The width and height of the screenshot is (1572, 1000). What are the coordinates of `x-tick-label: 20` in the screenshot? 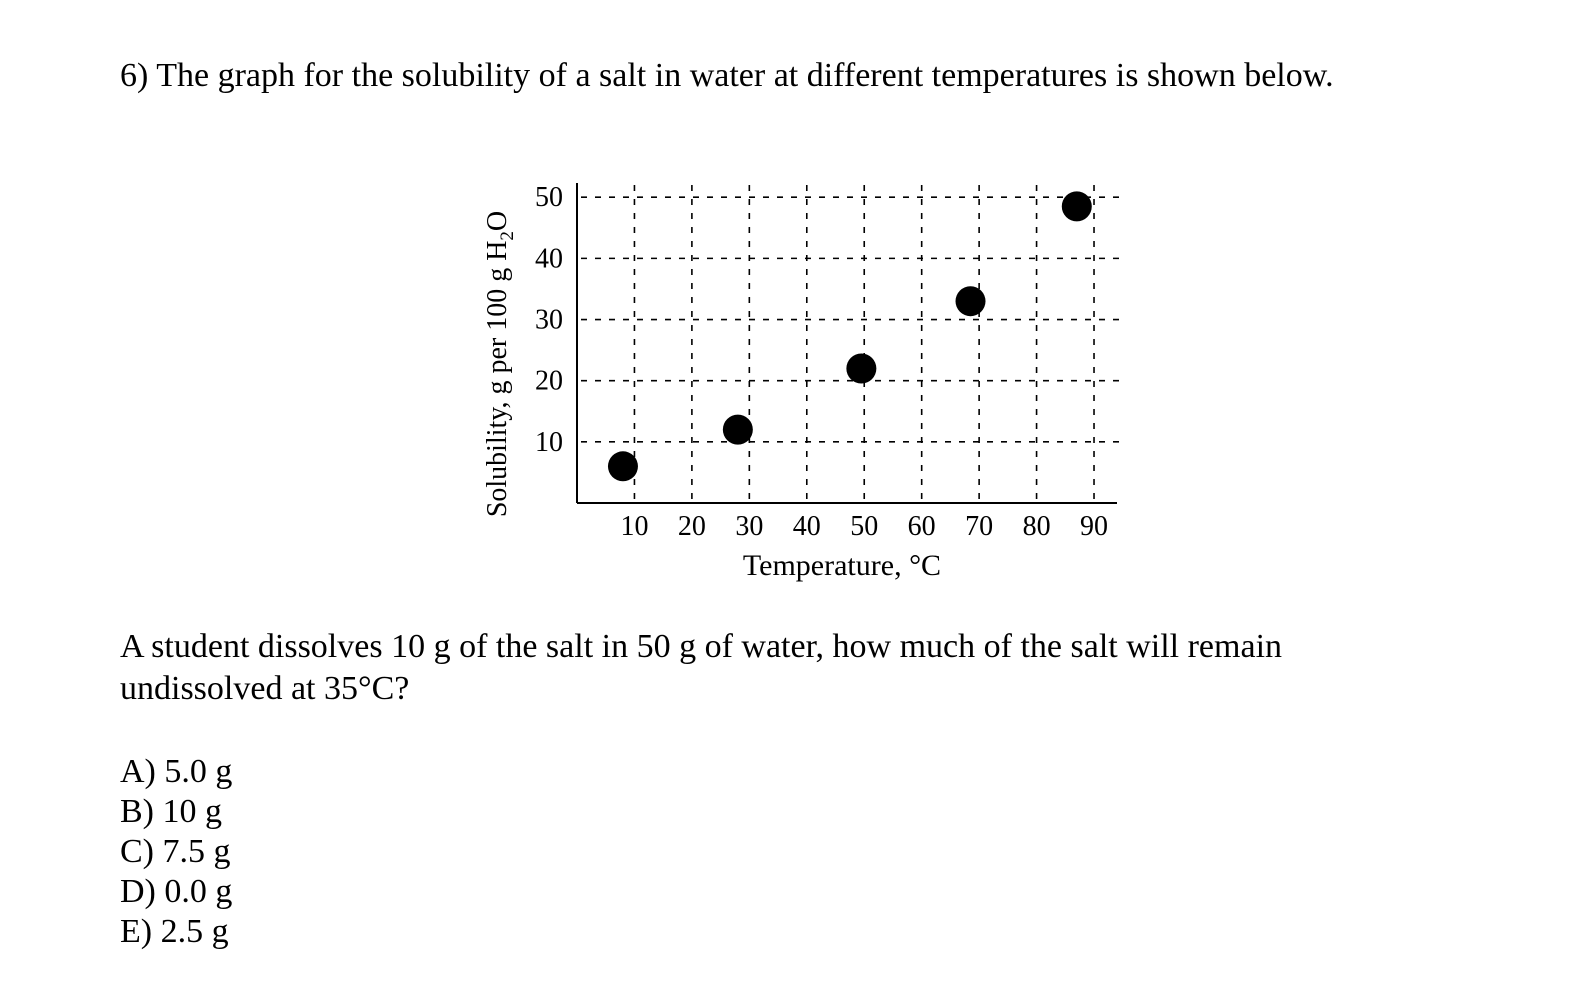 It's located at (692, 526).